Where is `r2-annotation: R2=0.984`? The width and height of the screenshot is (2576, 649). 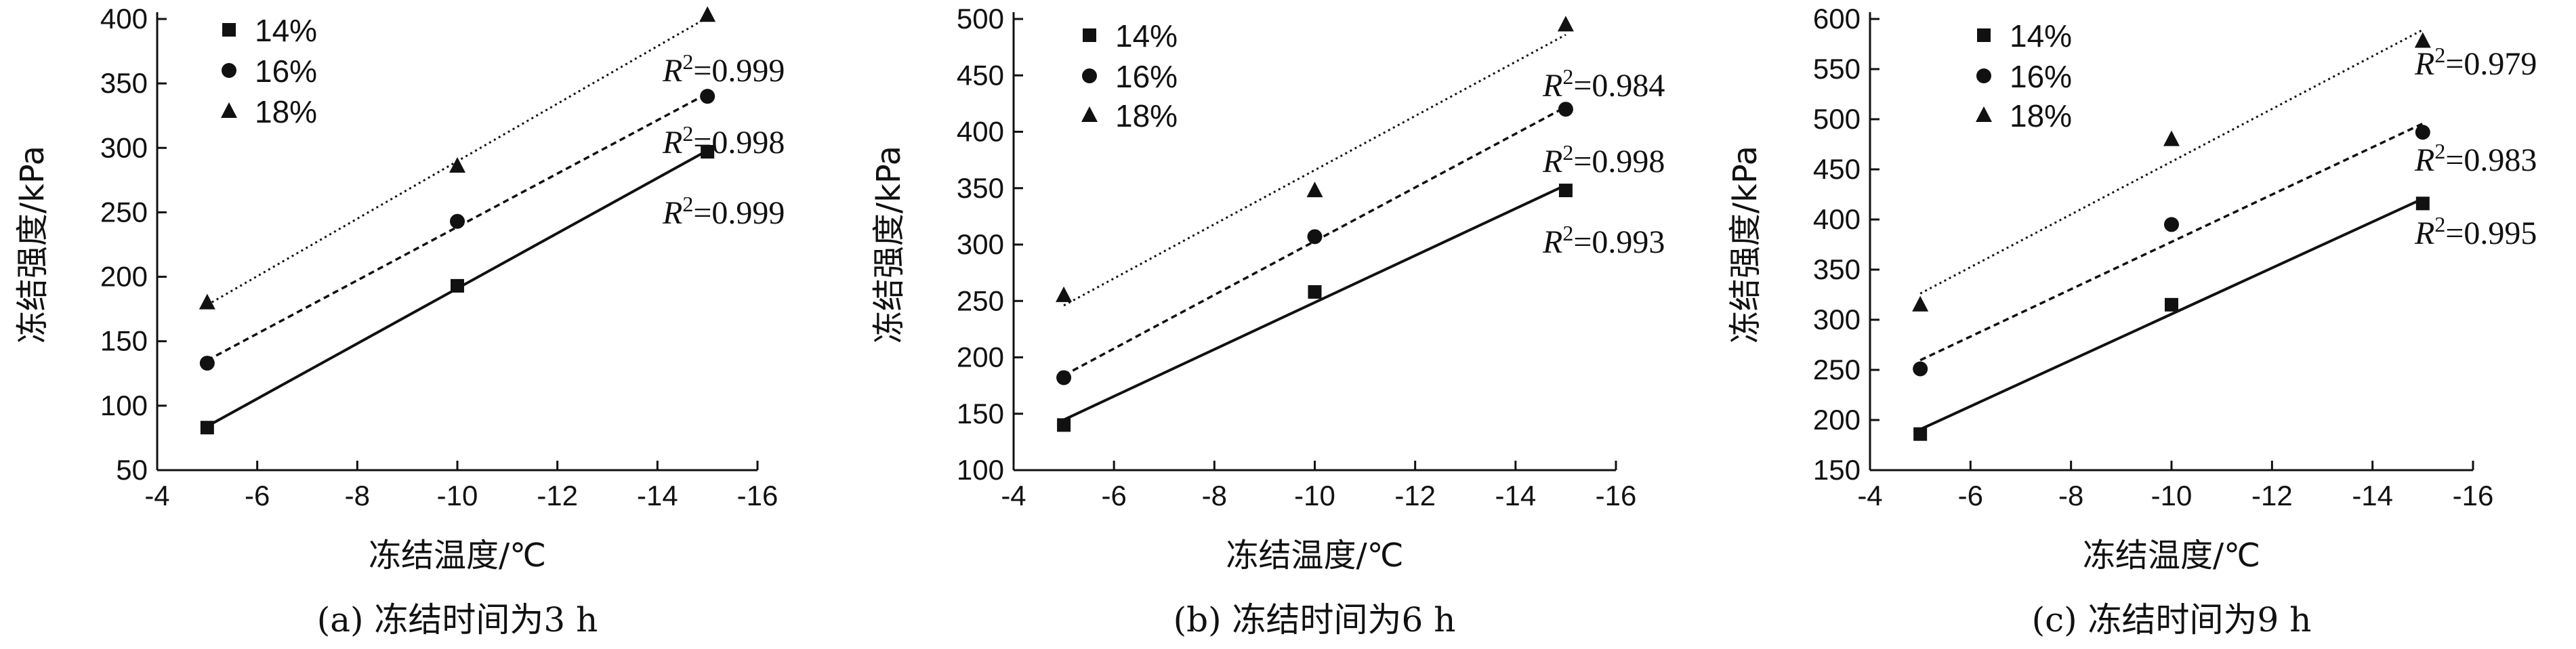 r2-annotation: R2=0.984 is located at coordinates (1603, 84).